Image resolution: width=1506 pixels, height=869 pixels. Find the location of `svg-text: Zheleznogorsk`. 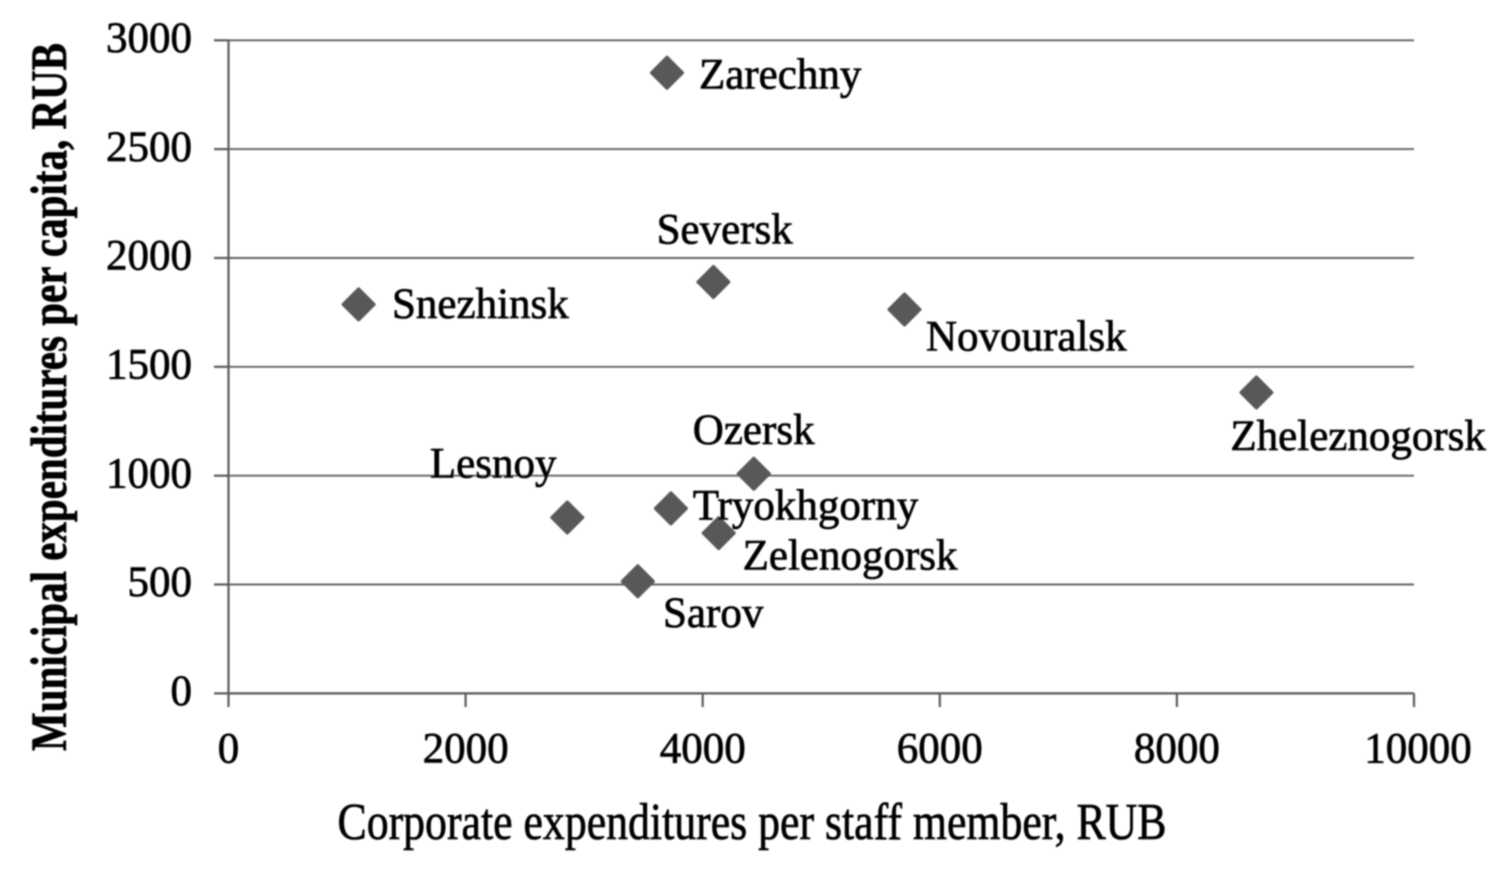

svg-text: Zheleznogorsk is located at coordinates (1358, 436).